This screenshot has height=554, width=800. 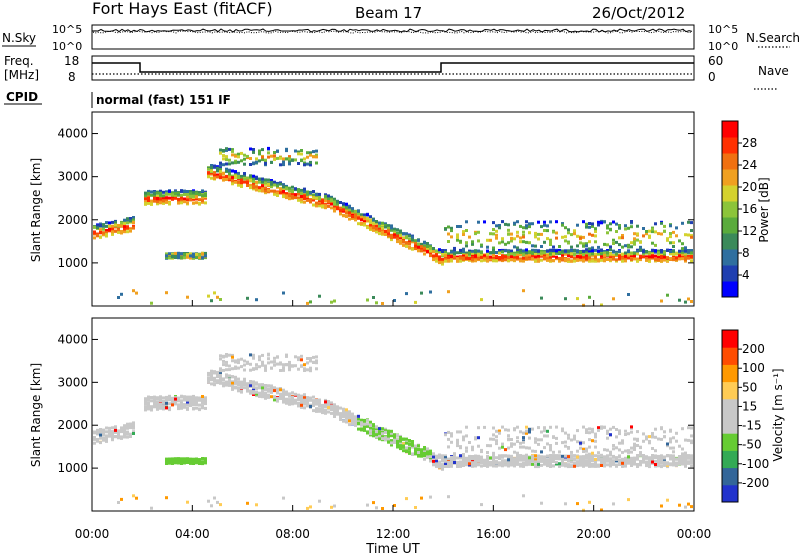 I want to click on freq-panel, so click(x=393, y=68).